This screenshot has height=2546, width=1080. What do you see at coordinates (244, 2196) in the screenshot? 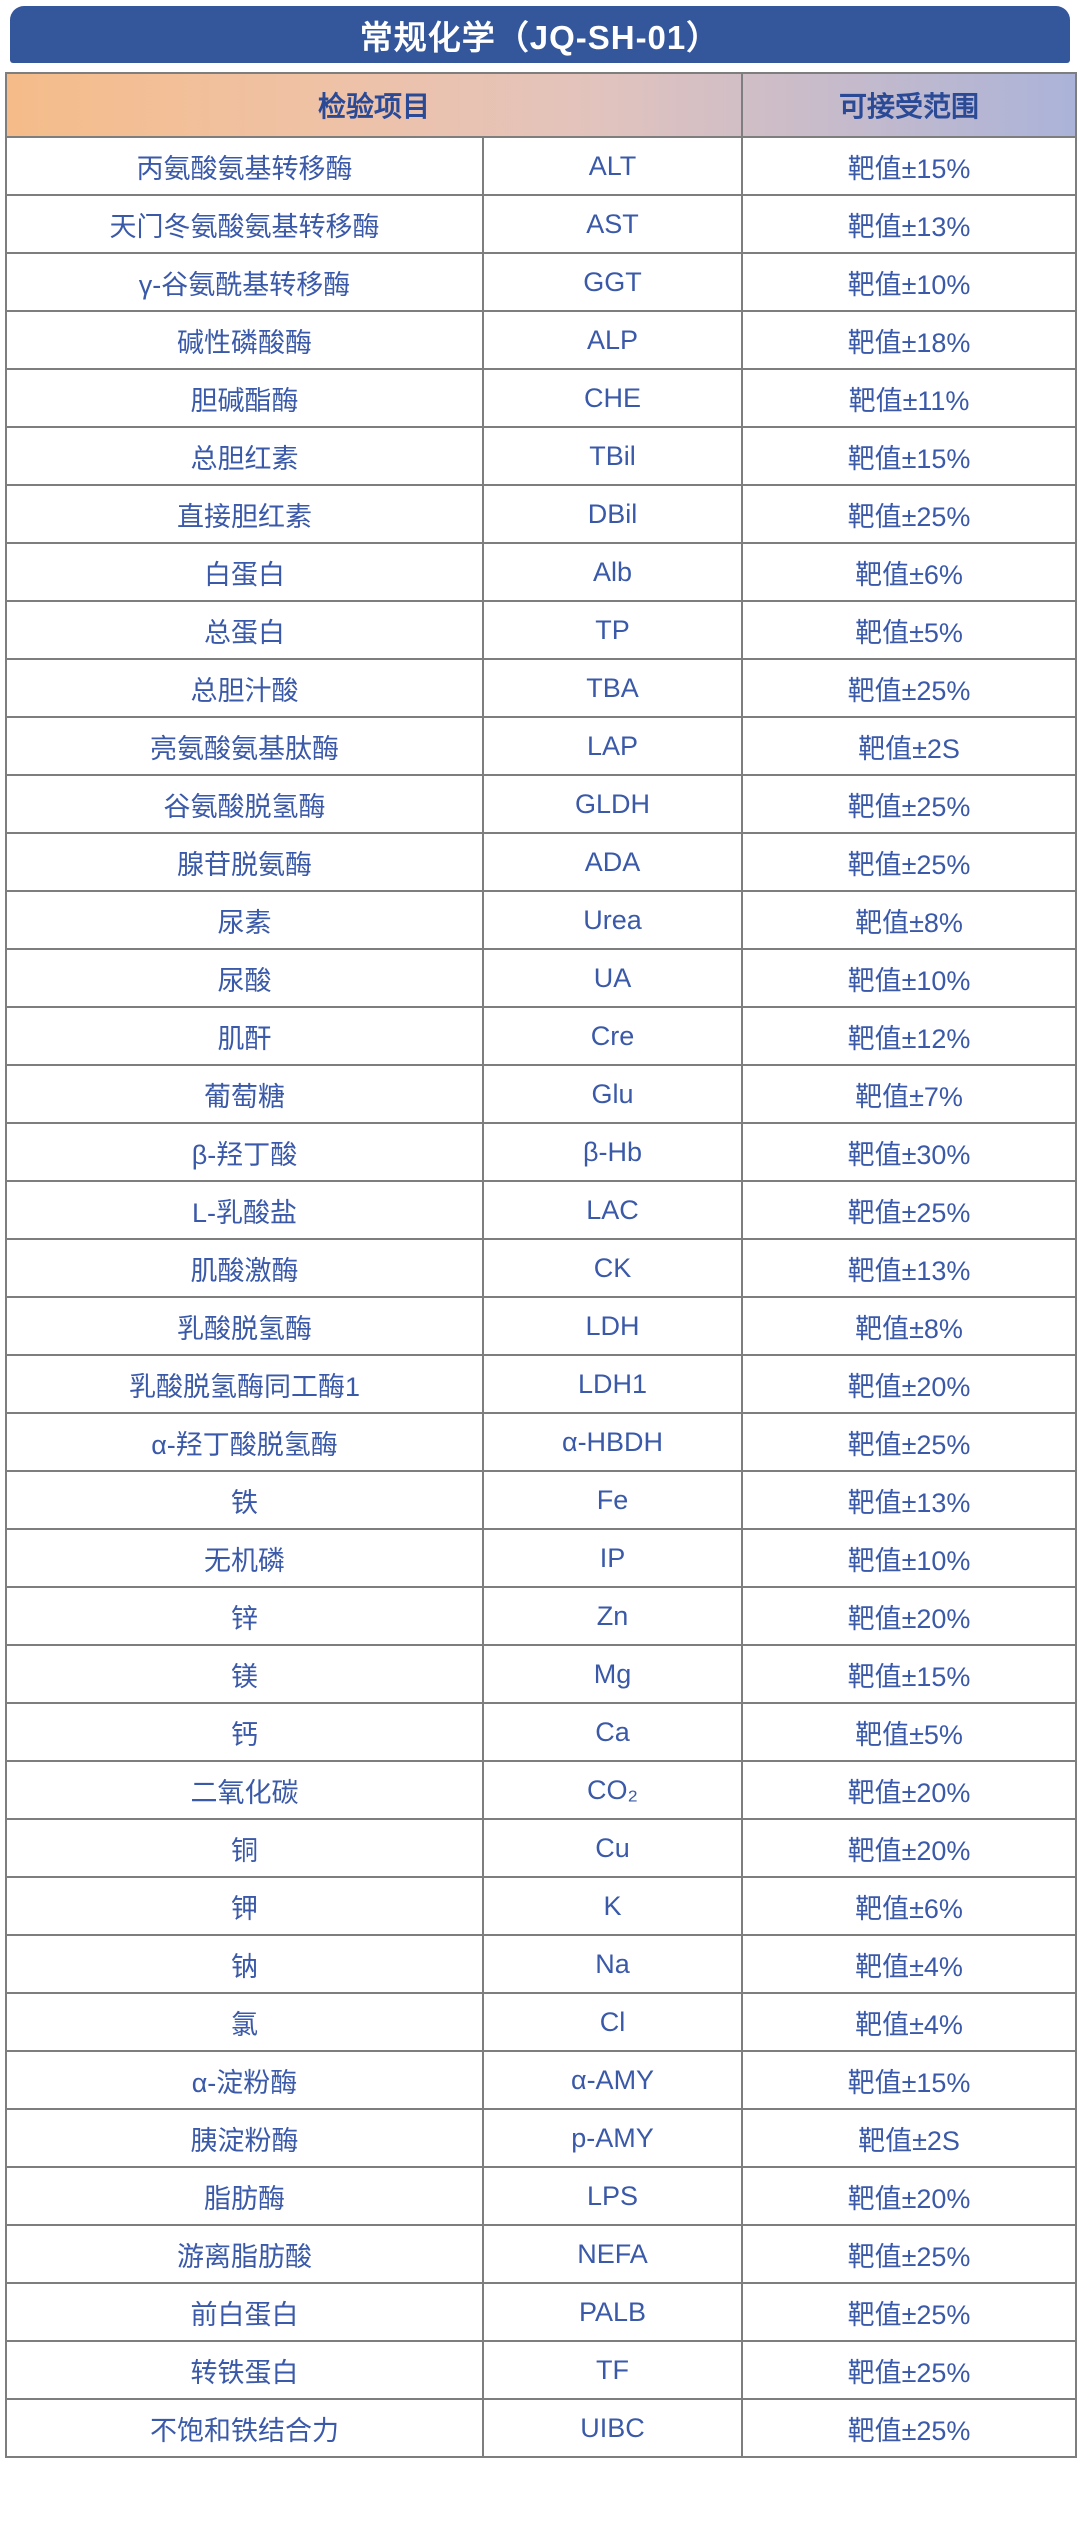
I see `cell-name: 脂肪酶` at bounding box center [244, 2196].